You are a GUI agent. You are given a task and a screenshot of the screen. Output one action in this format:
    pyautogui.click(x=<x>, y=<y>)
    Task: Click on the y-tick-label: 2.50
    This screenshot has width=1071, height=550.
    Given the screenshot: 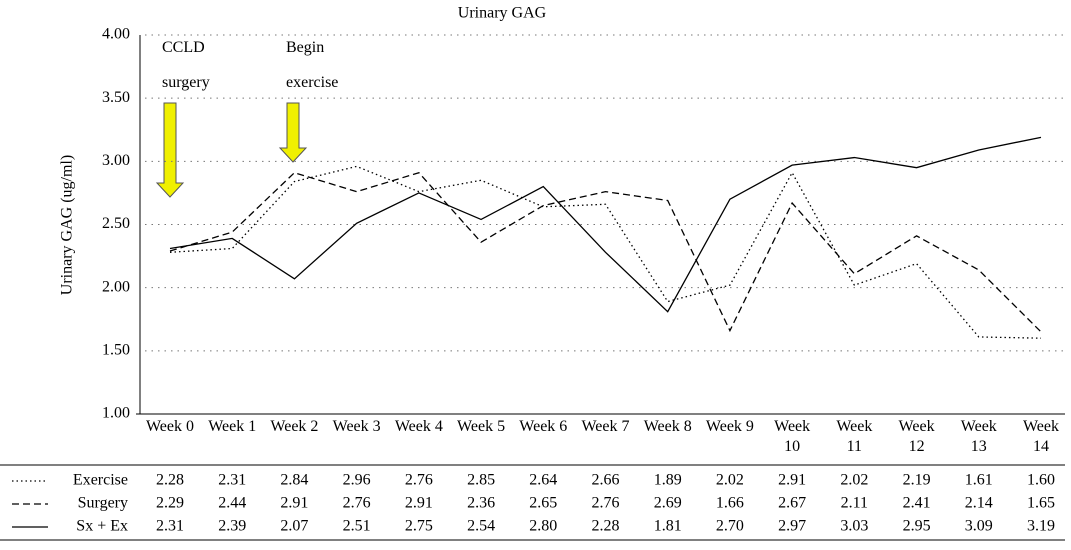 What is the action you would take?
    pyautogui.click(x=116, y=223)
    